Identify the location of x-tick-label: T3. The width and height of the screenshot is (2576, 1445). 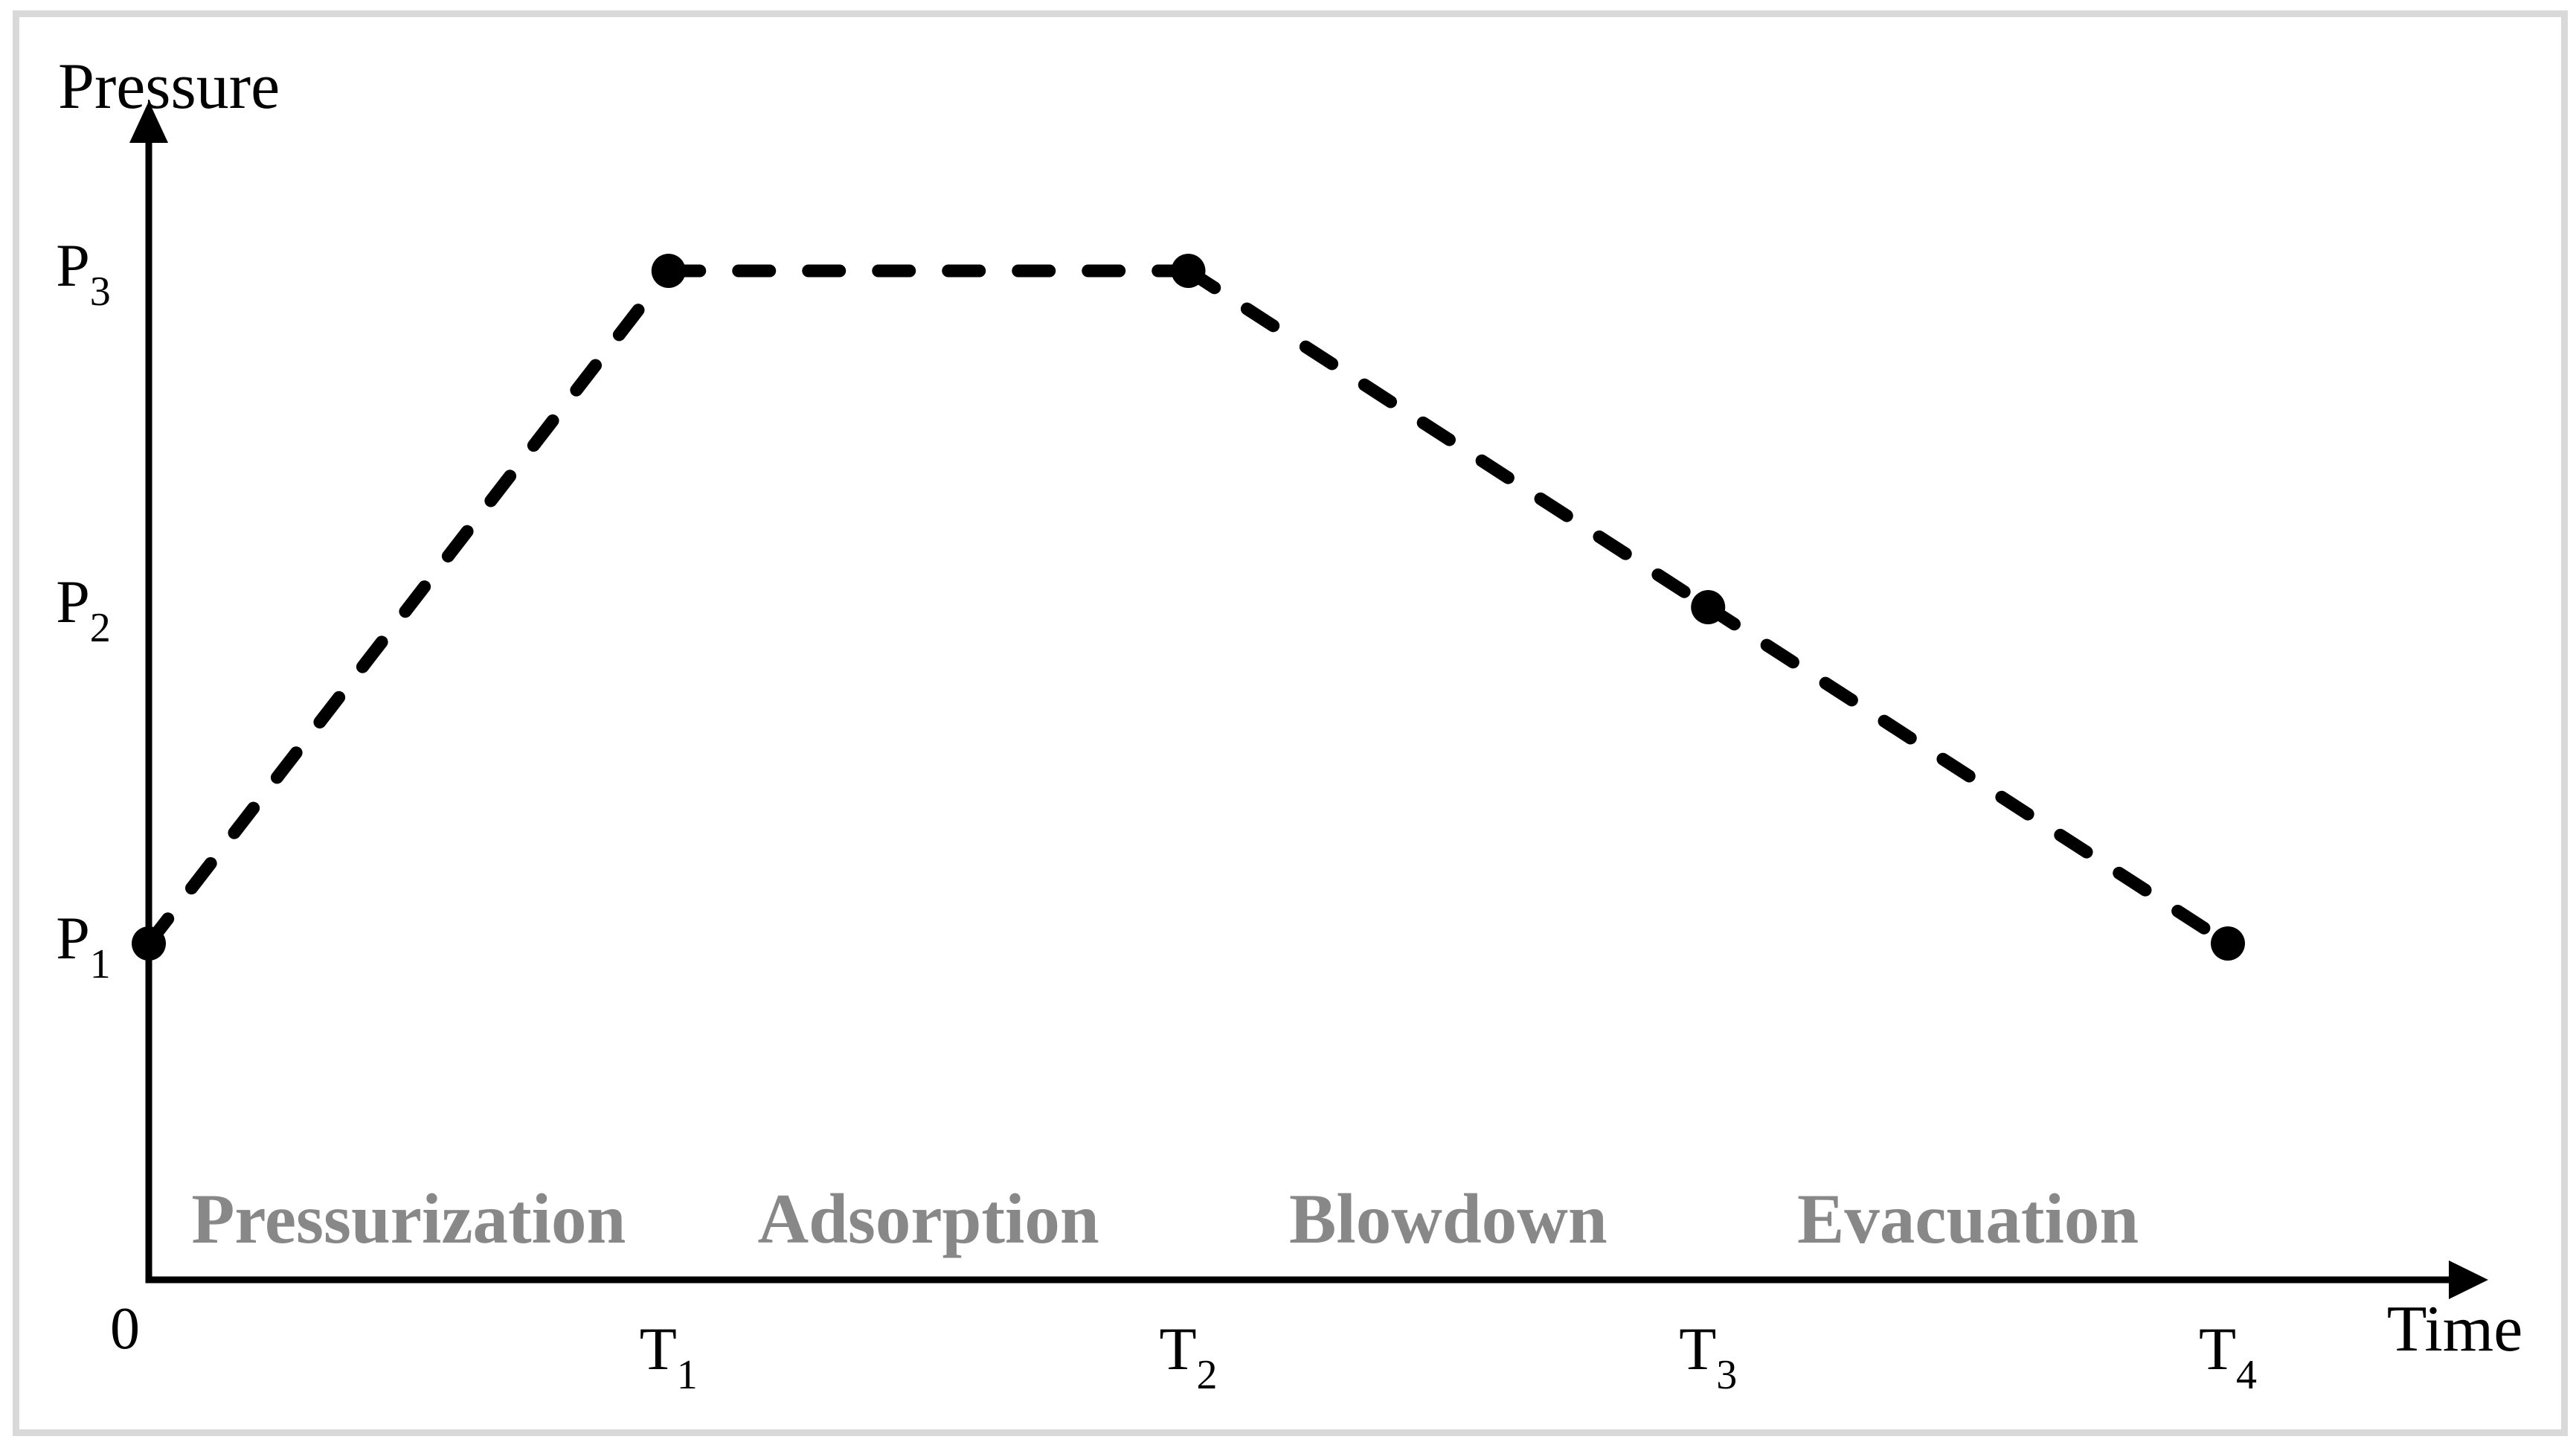
(1708, 1356).